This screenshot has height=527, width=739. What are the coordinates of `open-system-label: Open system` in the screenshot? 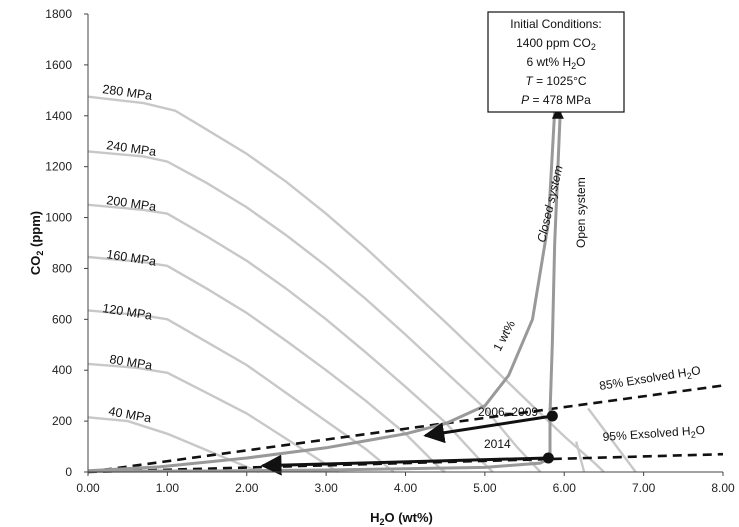 It's located at (581, 212).